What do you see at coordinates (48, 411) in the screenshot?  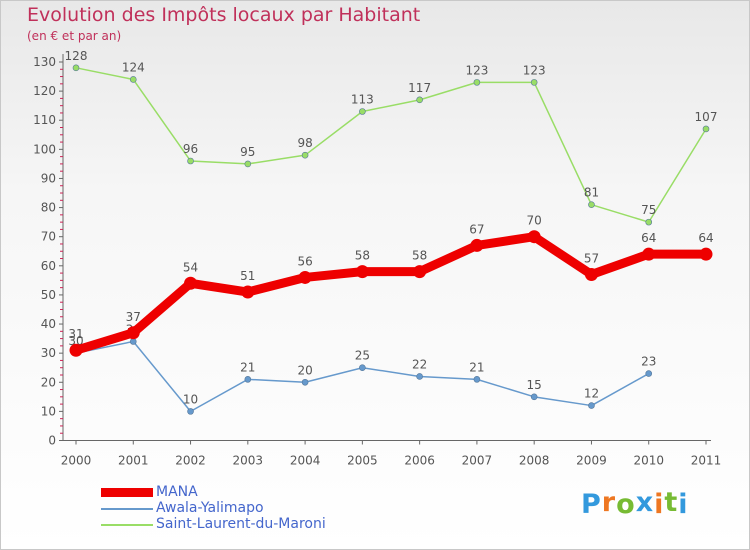 I see `y-tick-label: 10` at bounding box center [48, 411].